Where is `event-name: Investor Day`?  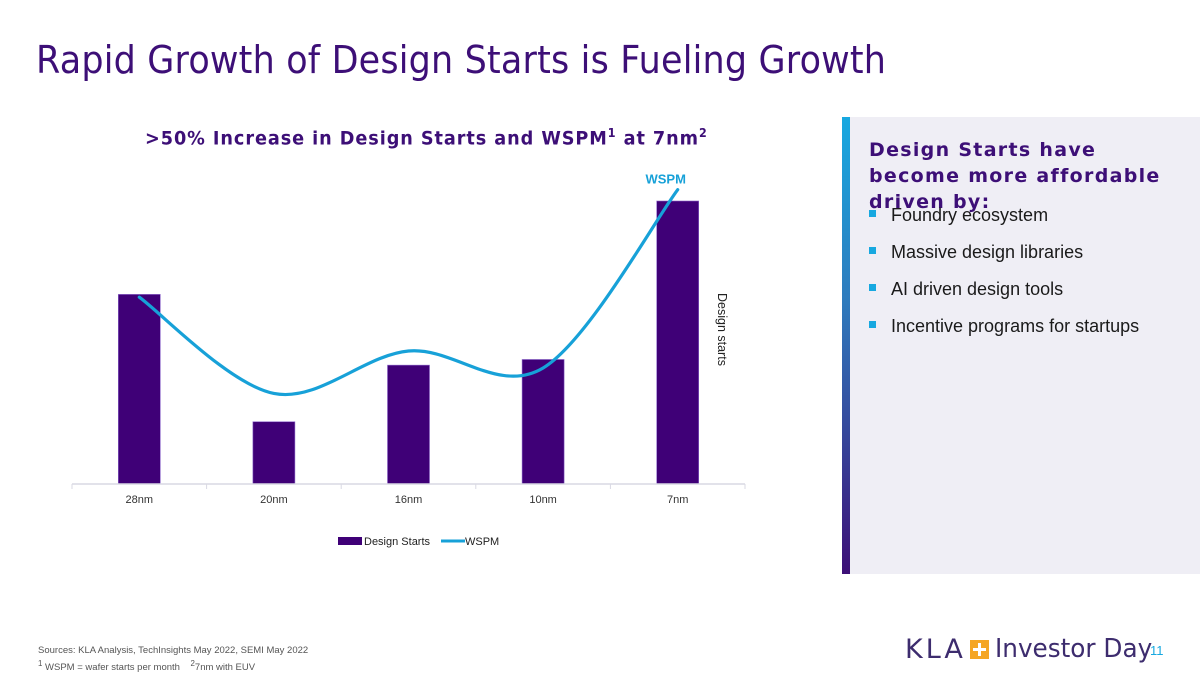 event-name: Investor Day is located at coordinates (1073, 649).